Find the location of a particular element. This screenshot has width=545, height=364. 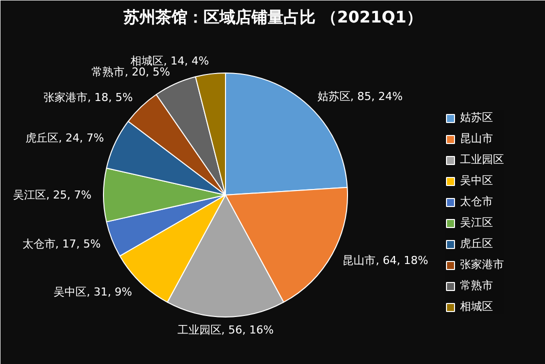

legend-label: 常熟市 is located at coordinates (476, 285).